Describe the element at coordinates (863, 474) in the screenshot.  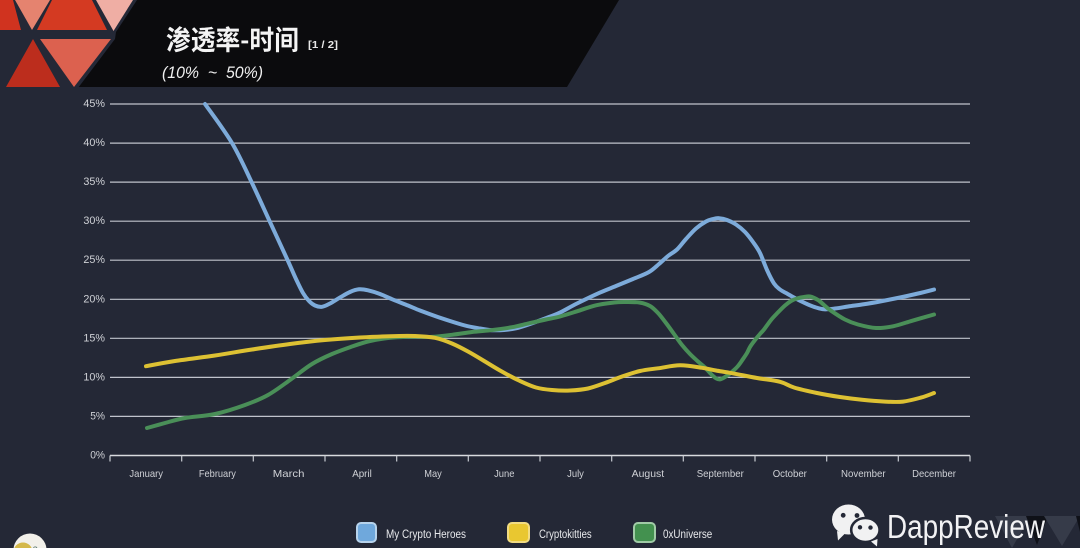
I see `svg-text: November` at that location.